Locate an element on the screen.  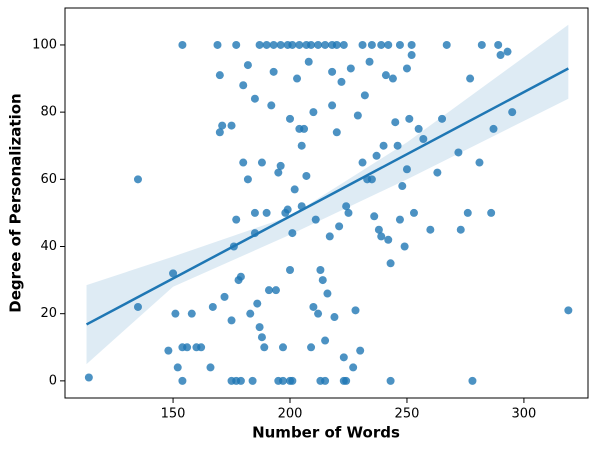
y-tick-label: 20 is located at coordinates (48, 313).